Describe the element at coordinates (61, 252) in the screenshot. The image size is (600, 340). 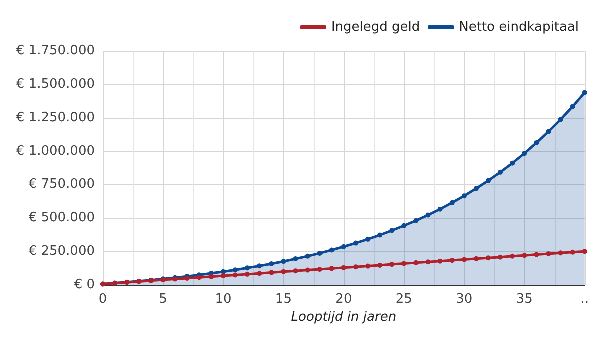
I see `y-tick-label: € 250.000` at that location.